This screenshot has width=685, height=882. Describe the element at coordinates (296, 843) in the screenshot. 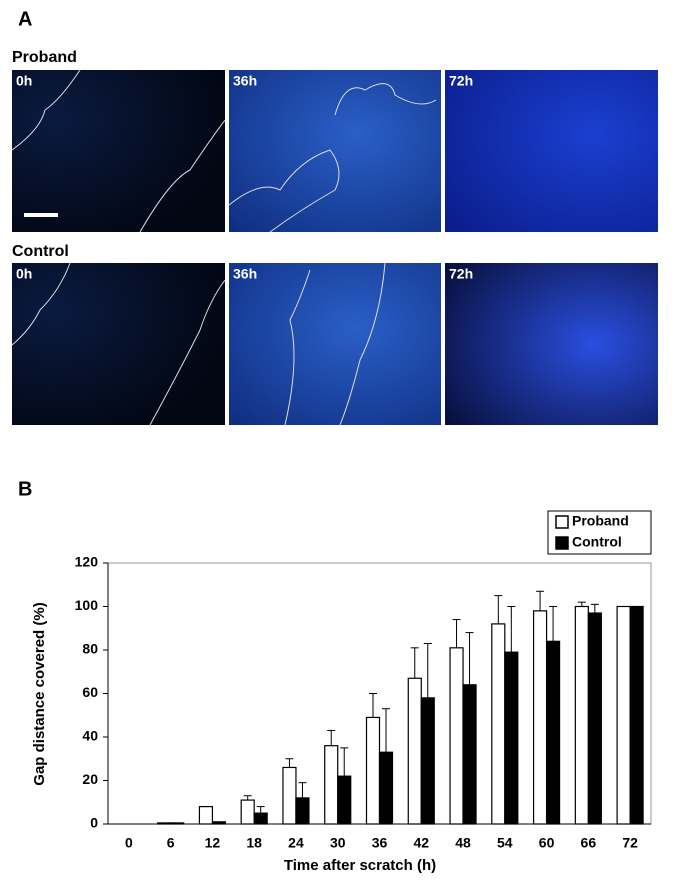

I see `x-tick-label: 24` at that location.